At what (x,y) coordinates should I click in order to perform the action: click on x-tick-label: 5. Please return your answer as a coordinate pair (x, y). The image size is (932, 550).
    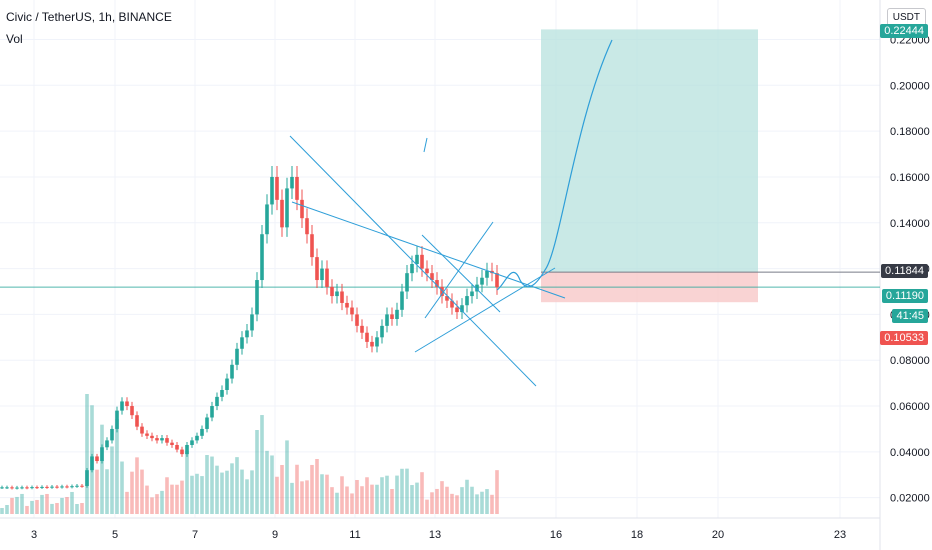
    Looking at the image, I should click on (115, 535).